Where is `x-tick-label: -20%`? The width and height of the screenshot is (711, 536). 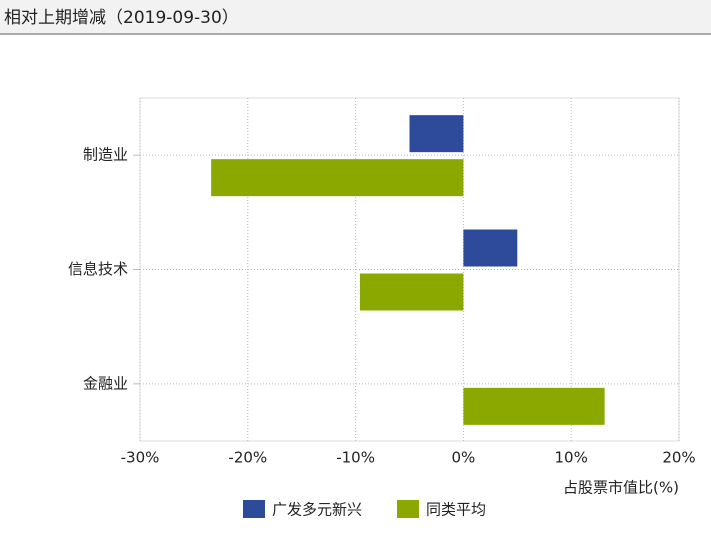
x-tick-label: -20% is located at coordinates (247, 458).